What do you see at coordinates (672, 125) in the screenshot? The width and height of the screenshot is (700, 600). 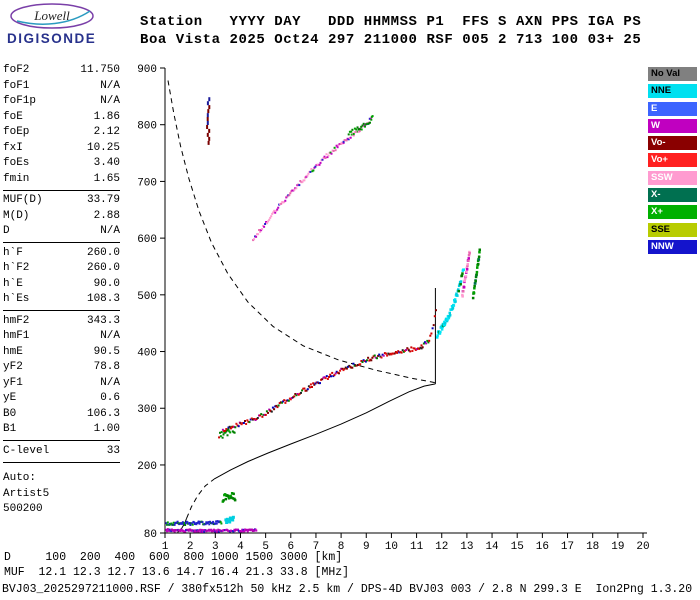 I see `legend-item-w: W` at bounding box center [672, 125].